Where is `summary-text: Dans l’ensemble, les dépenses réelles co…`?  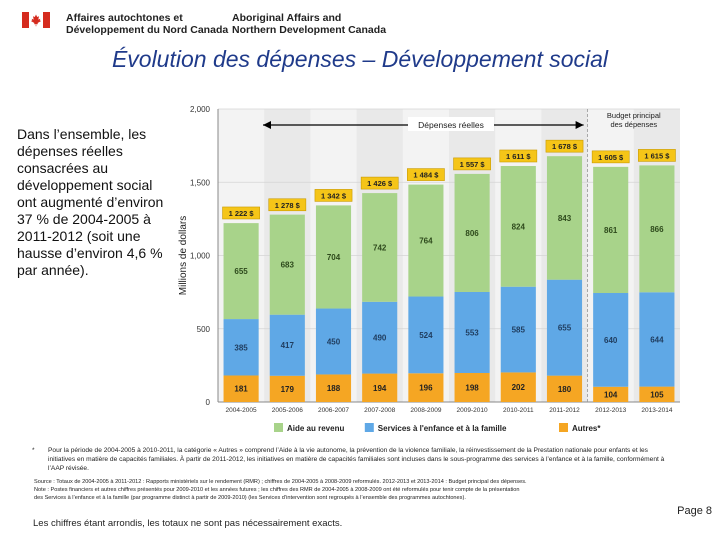 summary-text: Dans l’ensemble, les dépenses réelles co… is located at coordinates (90, 202).